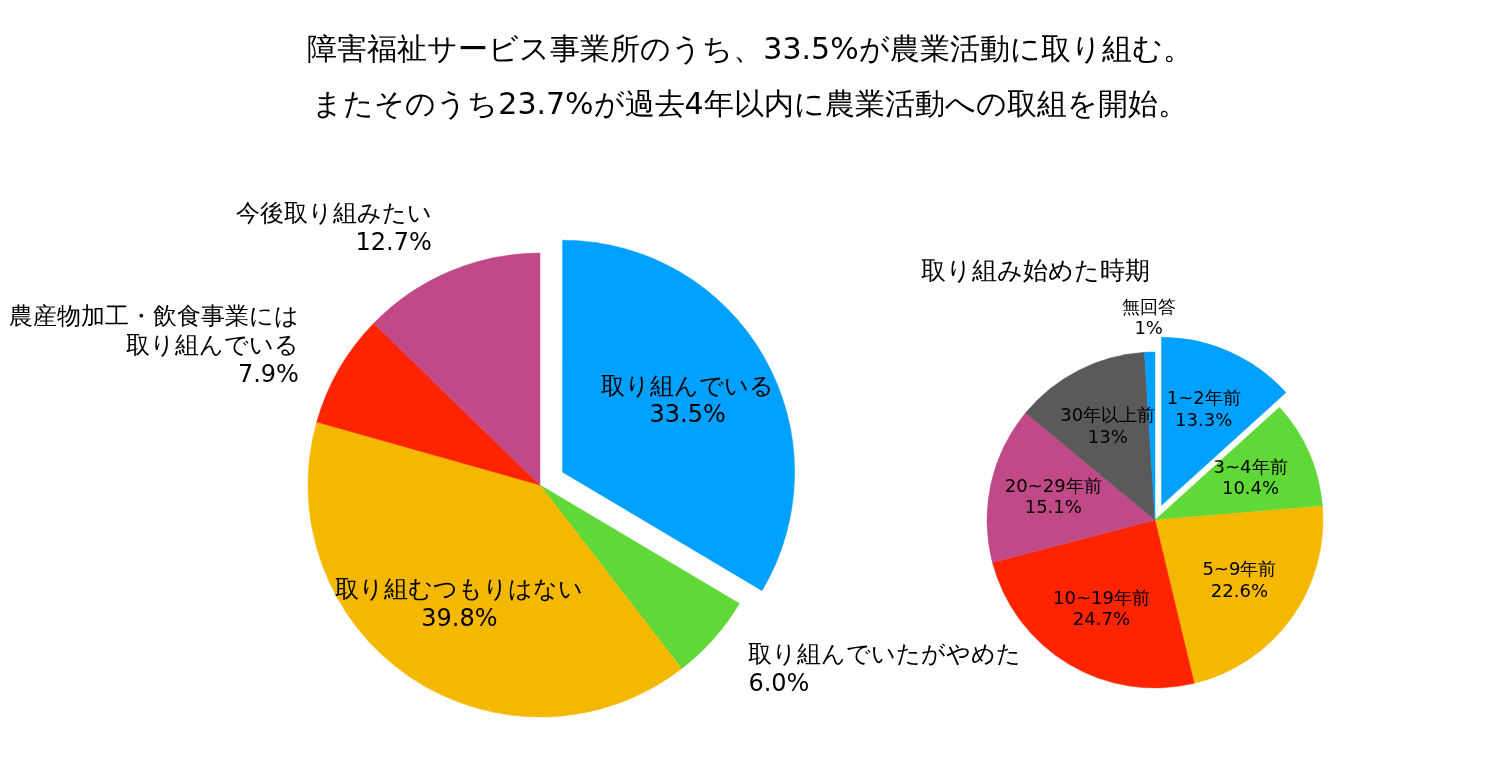 The width and height of the screenshot is (1500, 761). What do you see at coordinates (333, 213) in the screenshot?
I see `slice-label: 今後取り組みたい` at bounding box center [333, 213].